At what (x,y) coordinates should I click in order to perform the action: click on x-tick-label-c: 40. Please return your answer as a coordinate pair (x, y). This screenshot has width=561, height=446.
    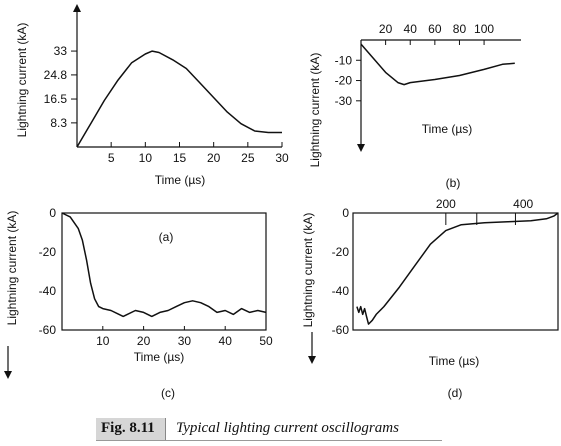
    Looking at the image, I should click on (226, 341).